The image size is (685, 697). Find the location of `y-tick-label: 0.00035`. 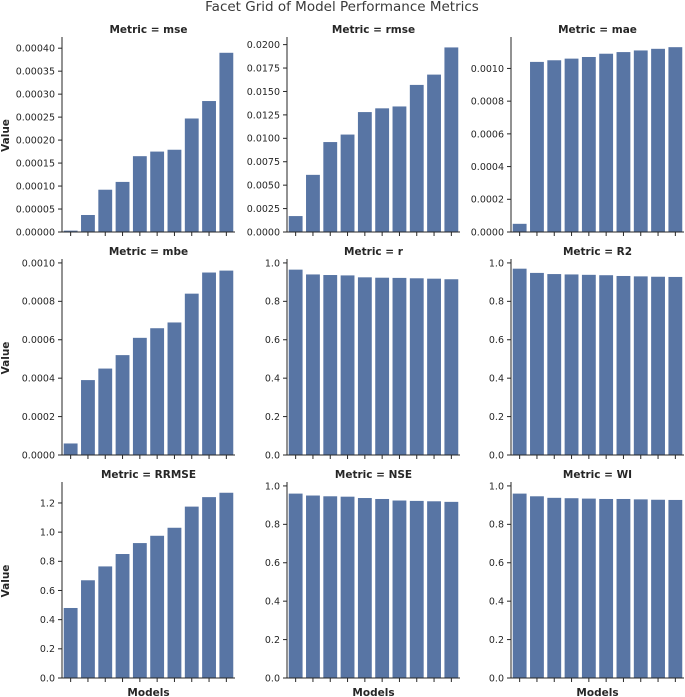

y-tick-label: 0.00035 is located at coordinates (35, 72).